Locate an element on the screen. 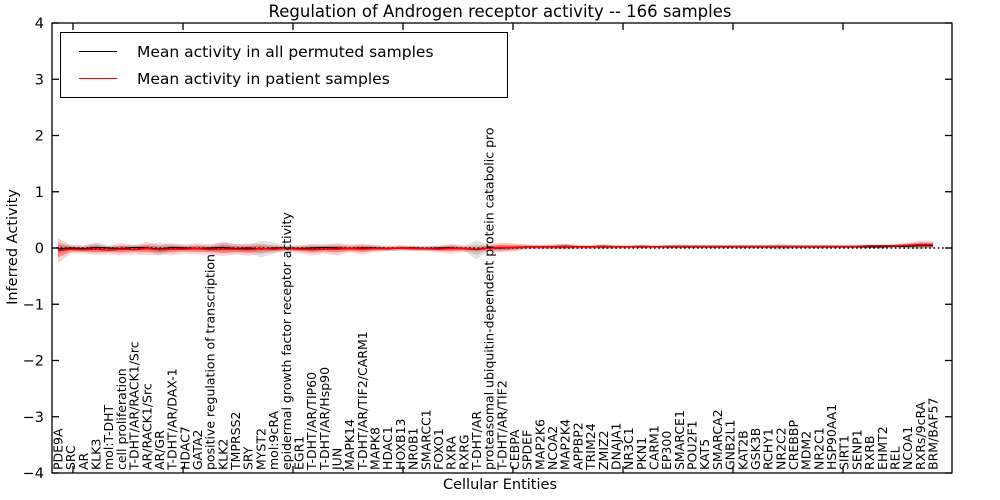  x-tick-label: ZMIZ2 is located at coordinates (603, 450).